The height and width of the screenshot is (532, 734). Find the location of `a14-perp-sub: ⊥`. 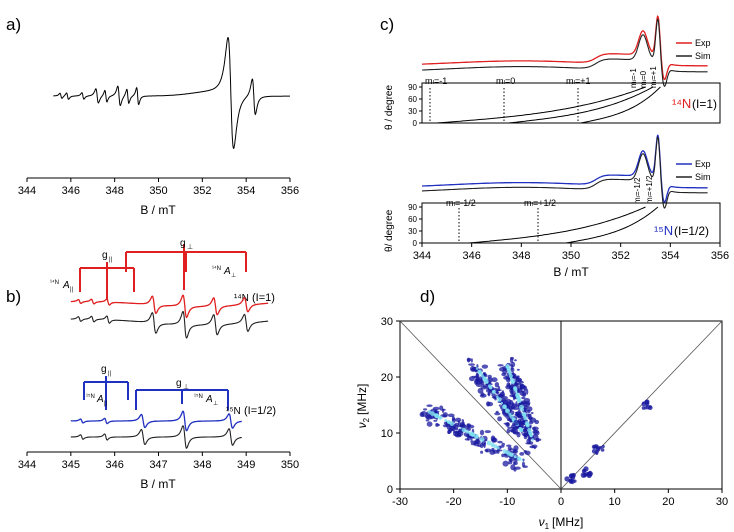

a14-perp-sub: ⊥ is located at coordinates (233, 275).